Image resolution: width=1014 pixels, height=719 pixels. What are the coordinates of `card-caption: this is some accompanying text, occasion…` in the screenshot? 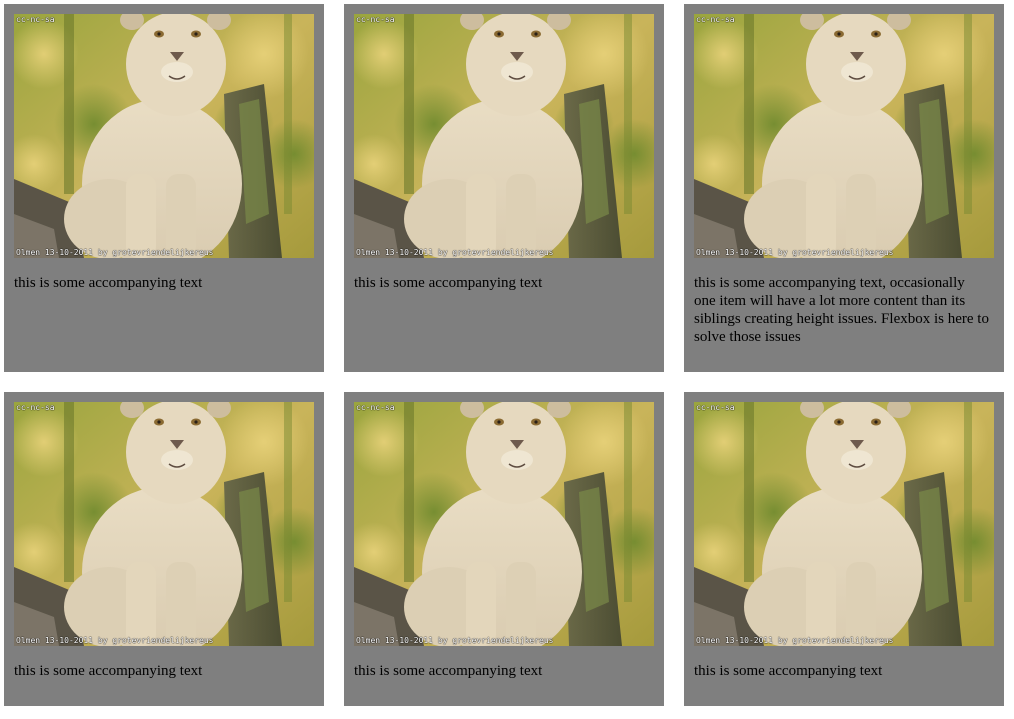 It's located at (841, 310).